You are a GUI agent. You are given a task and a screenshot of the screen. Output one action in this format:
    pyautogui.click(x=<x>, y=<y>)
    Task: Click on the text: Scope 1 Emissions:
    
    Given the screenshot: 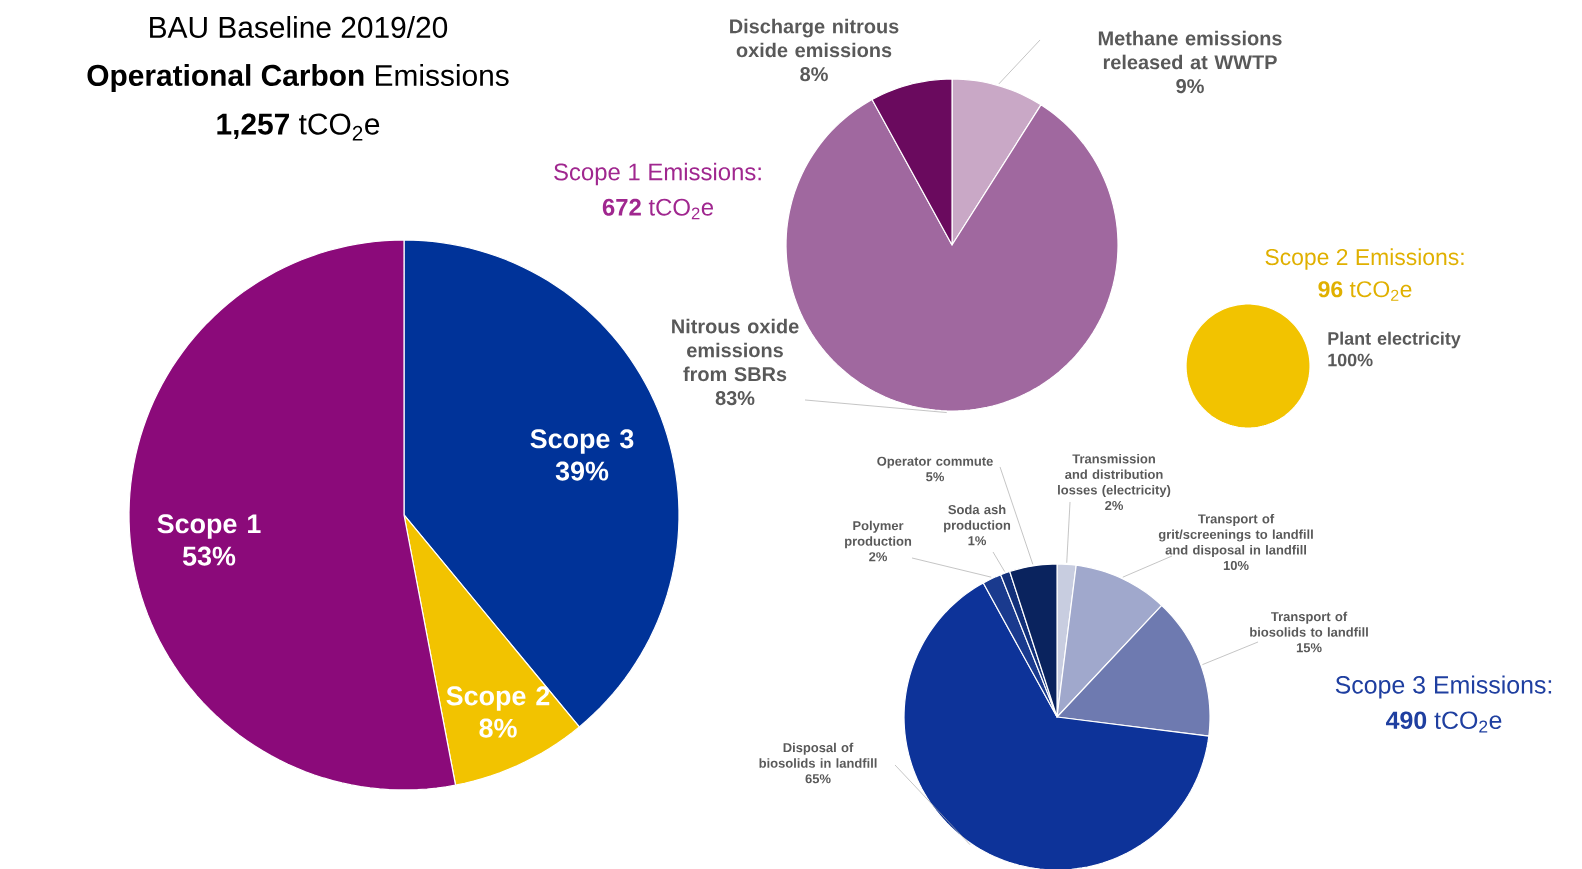 What is the action you would take?
    pyautogui.click(x=657, y=174)
    